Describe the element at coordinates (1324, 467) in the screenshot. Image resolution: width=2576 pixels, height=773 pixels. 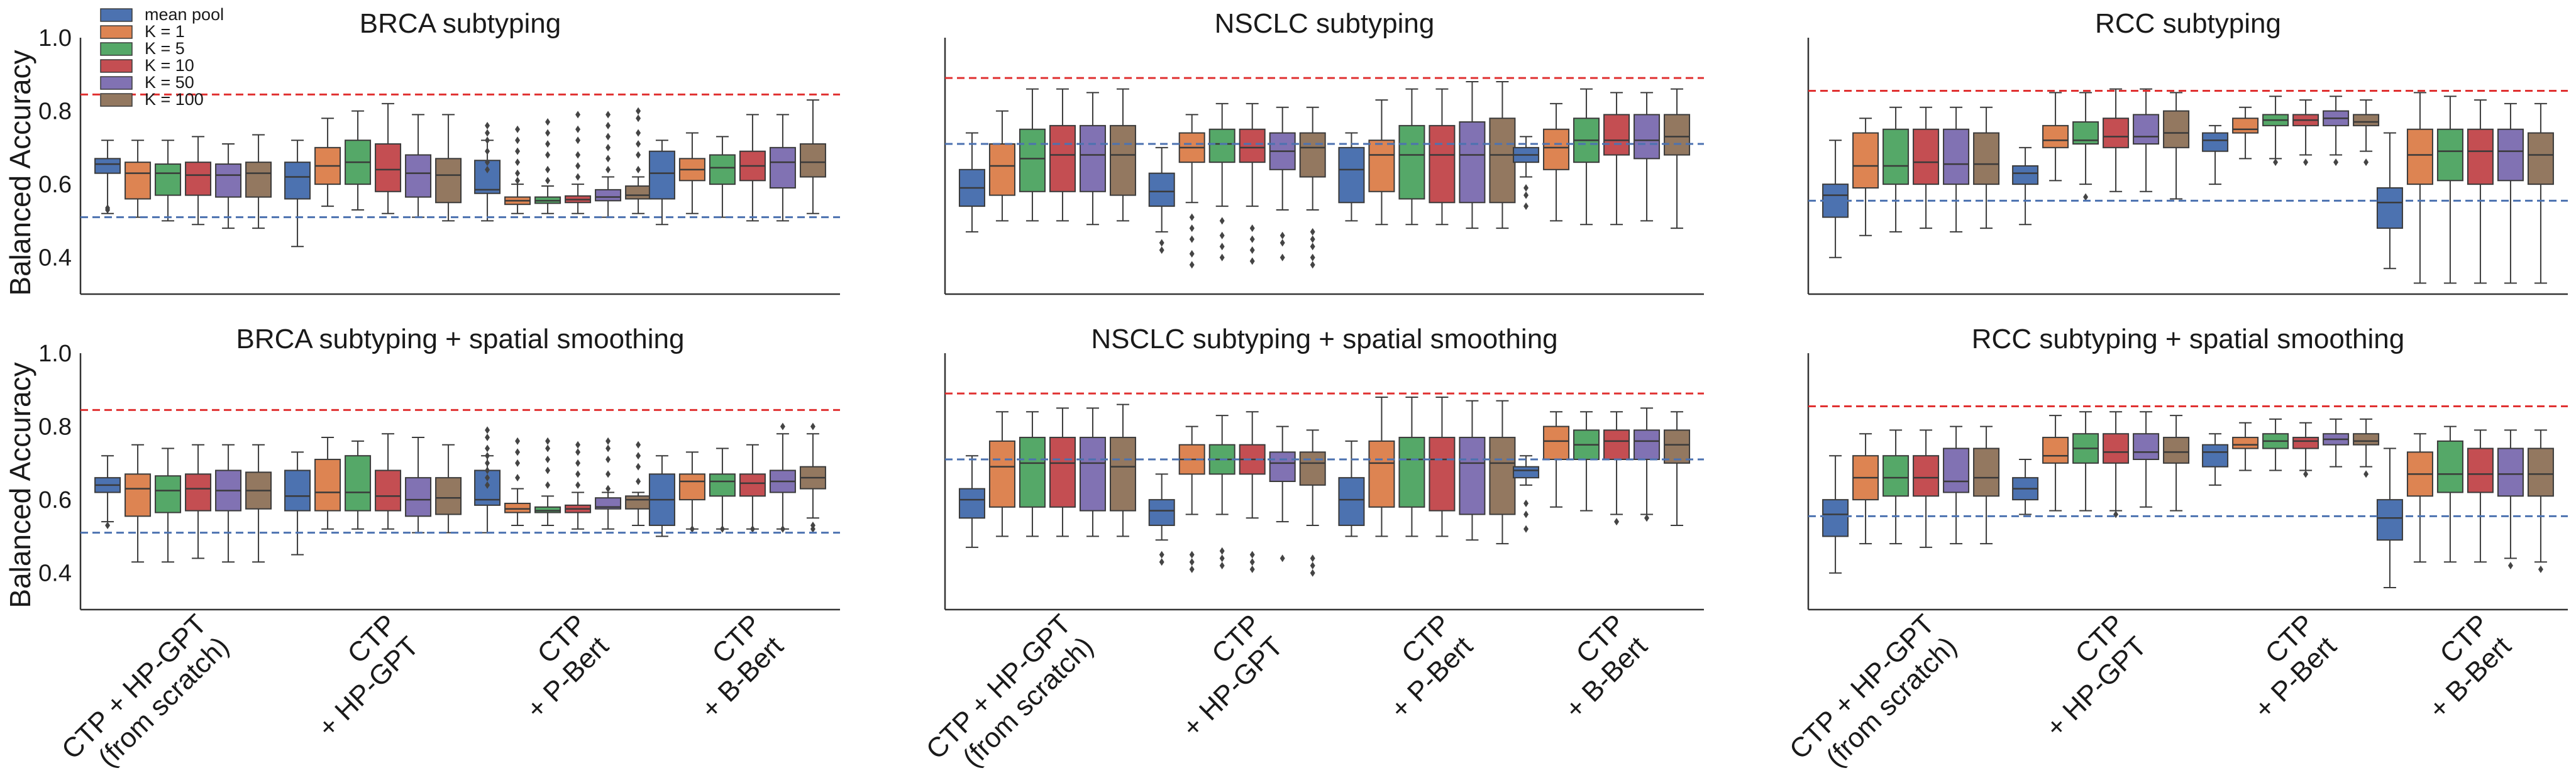
I see `panel: NSCLC subtyping + spatial smoothing` at that location.